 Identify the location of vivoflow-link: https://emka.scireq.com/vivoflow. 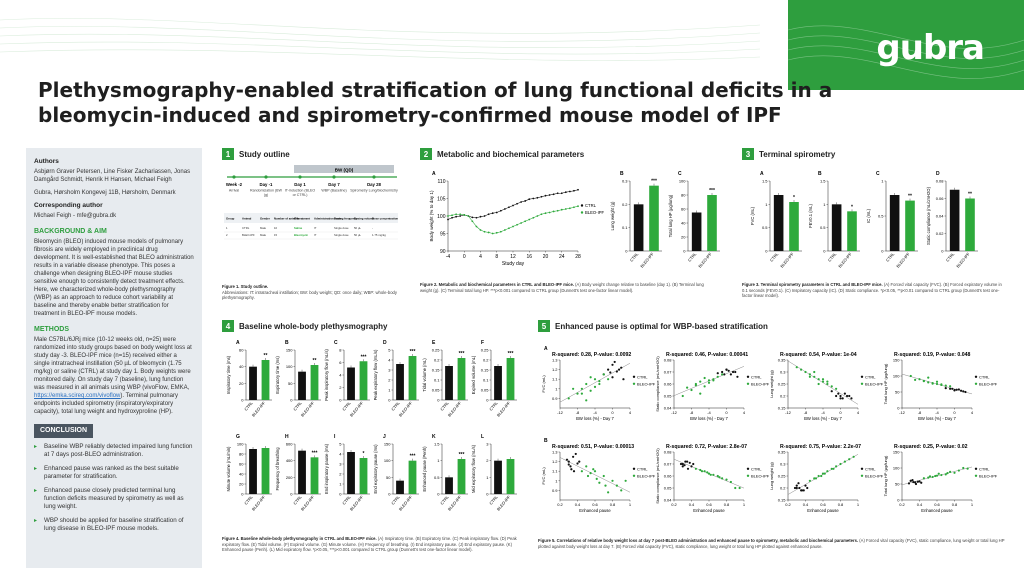
(77, 396).